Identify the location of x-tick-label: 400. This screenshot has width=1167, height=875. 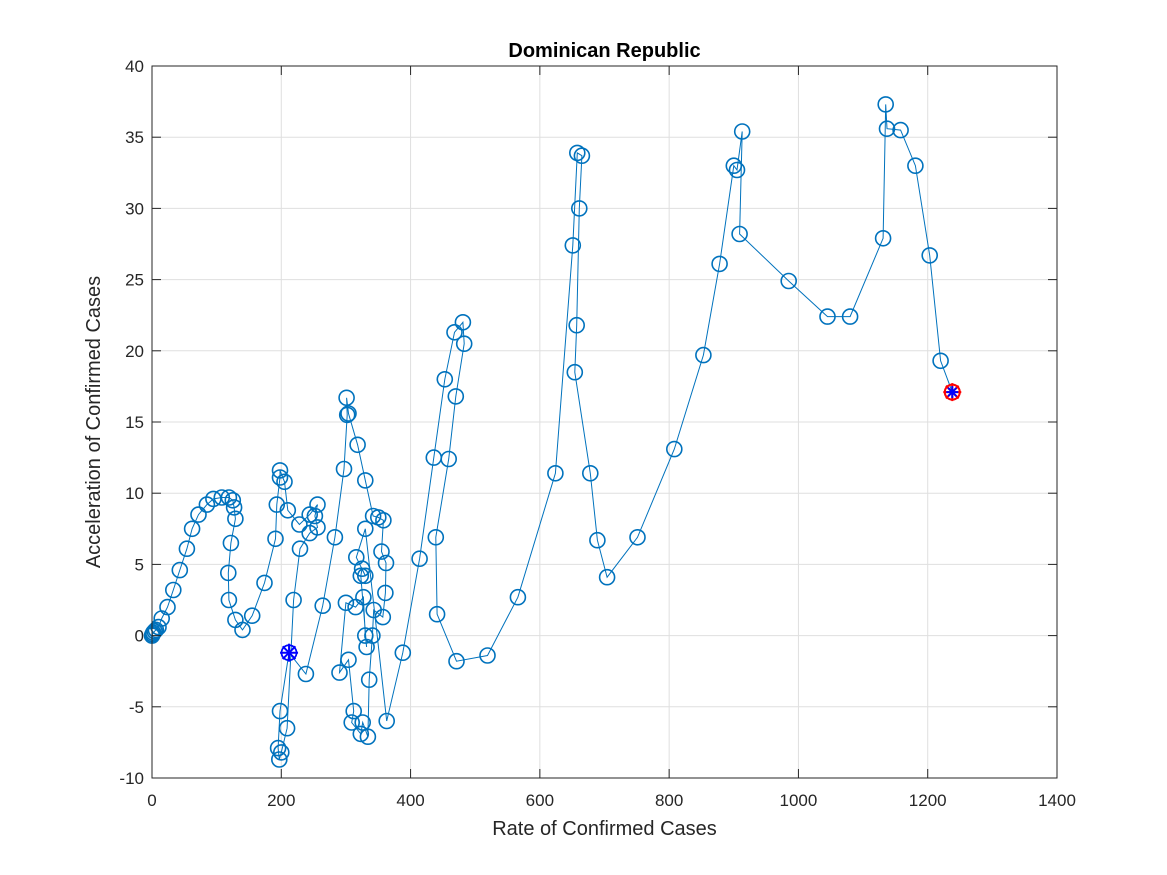
(410, 800).